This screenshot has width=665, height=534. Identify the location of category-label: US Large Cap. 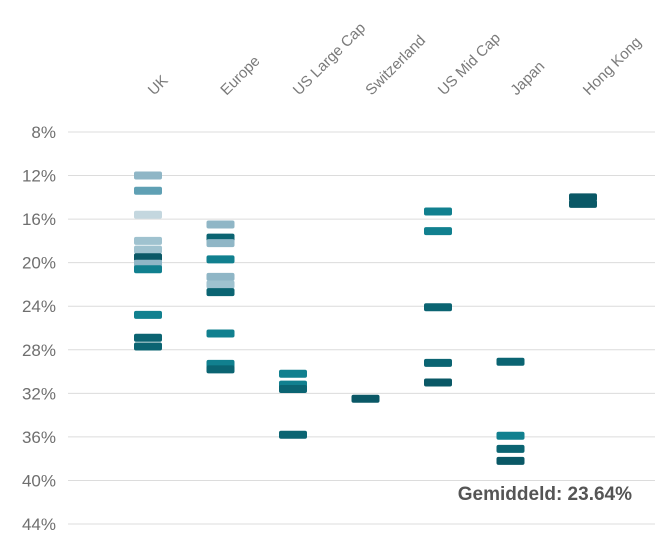
(329, 59).